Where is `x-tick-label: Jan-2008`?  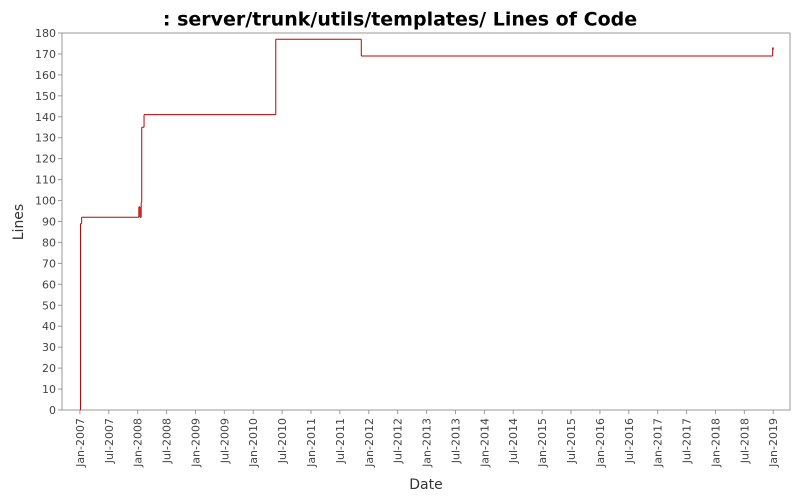 x-tick-label: Jan-2008 is located at coordinates (138, 443).